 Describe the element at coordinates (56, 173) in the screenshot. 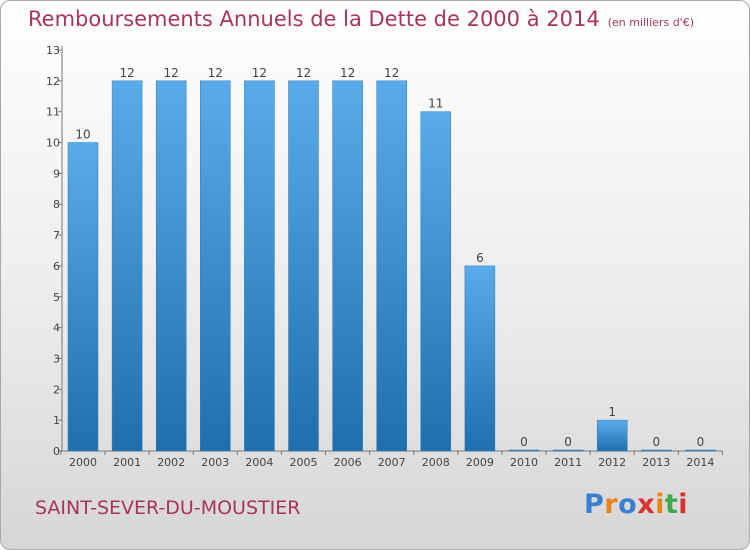

I see `y-tick-label: 9` at that location.